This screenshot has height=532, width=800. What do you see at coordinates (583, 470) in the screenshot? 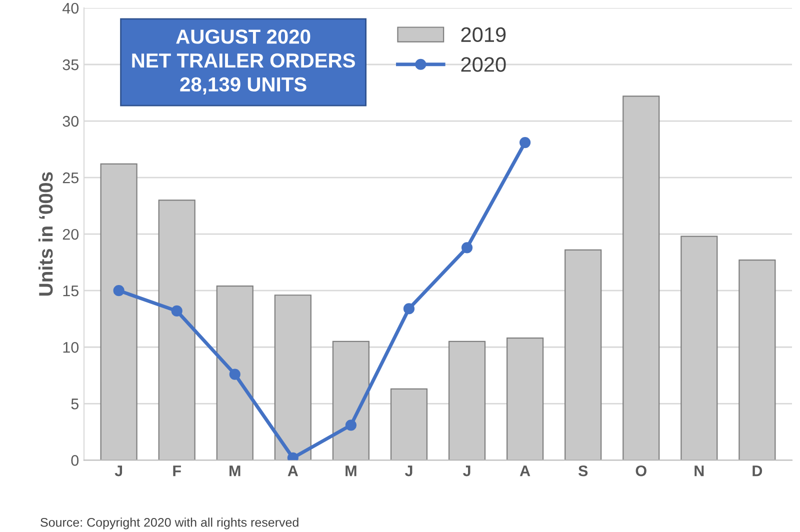
I see `x-tick-label: S` at bounding box center [583, 470].